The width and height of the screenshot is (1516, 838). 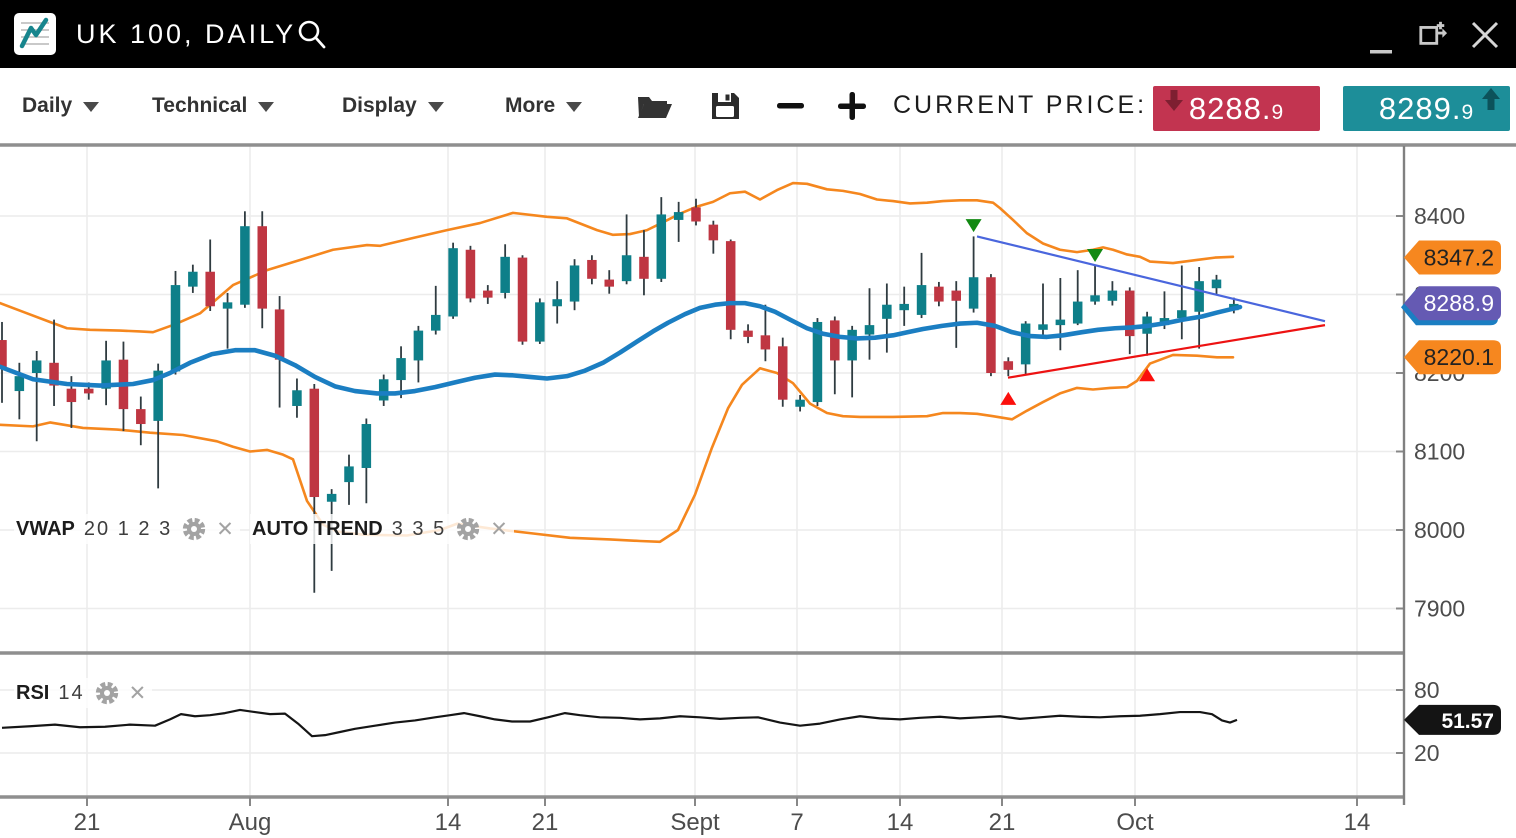 What do you see at coordinates (107, 693) in the screenshot?
I see `rsi-settings-gear-icon` at bounding box center [107, 693].